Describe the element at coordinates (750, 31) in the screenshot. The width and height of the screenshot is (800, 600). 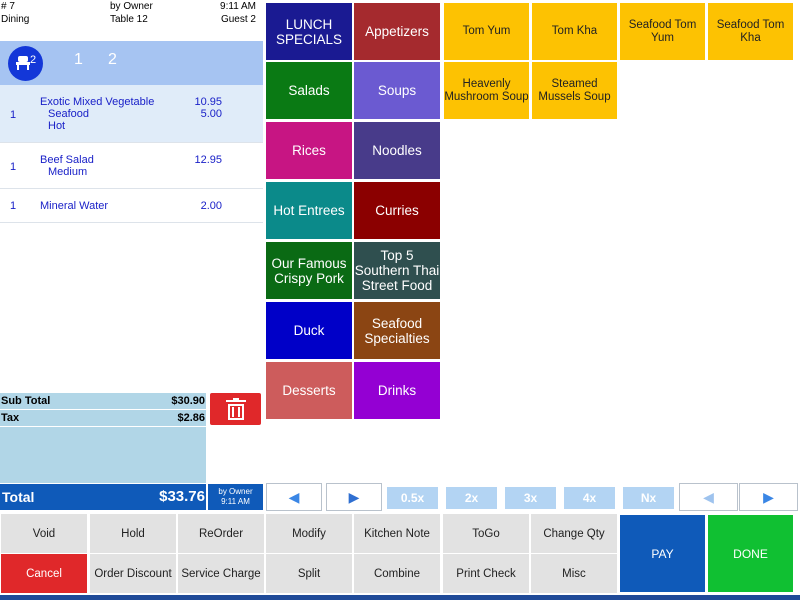
I see `menu-item-seafood-tom-kha: Seafood Tom Kha` at that location.